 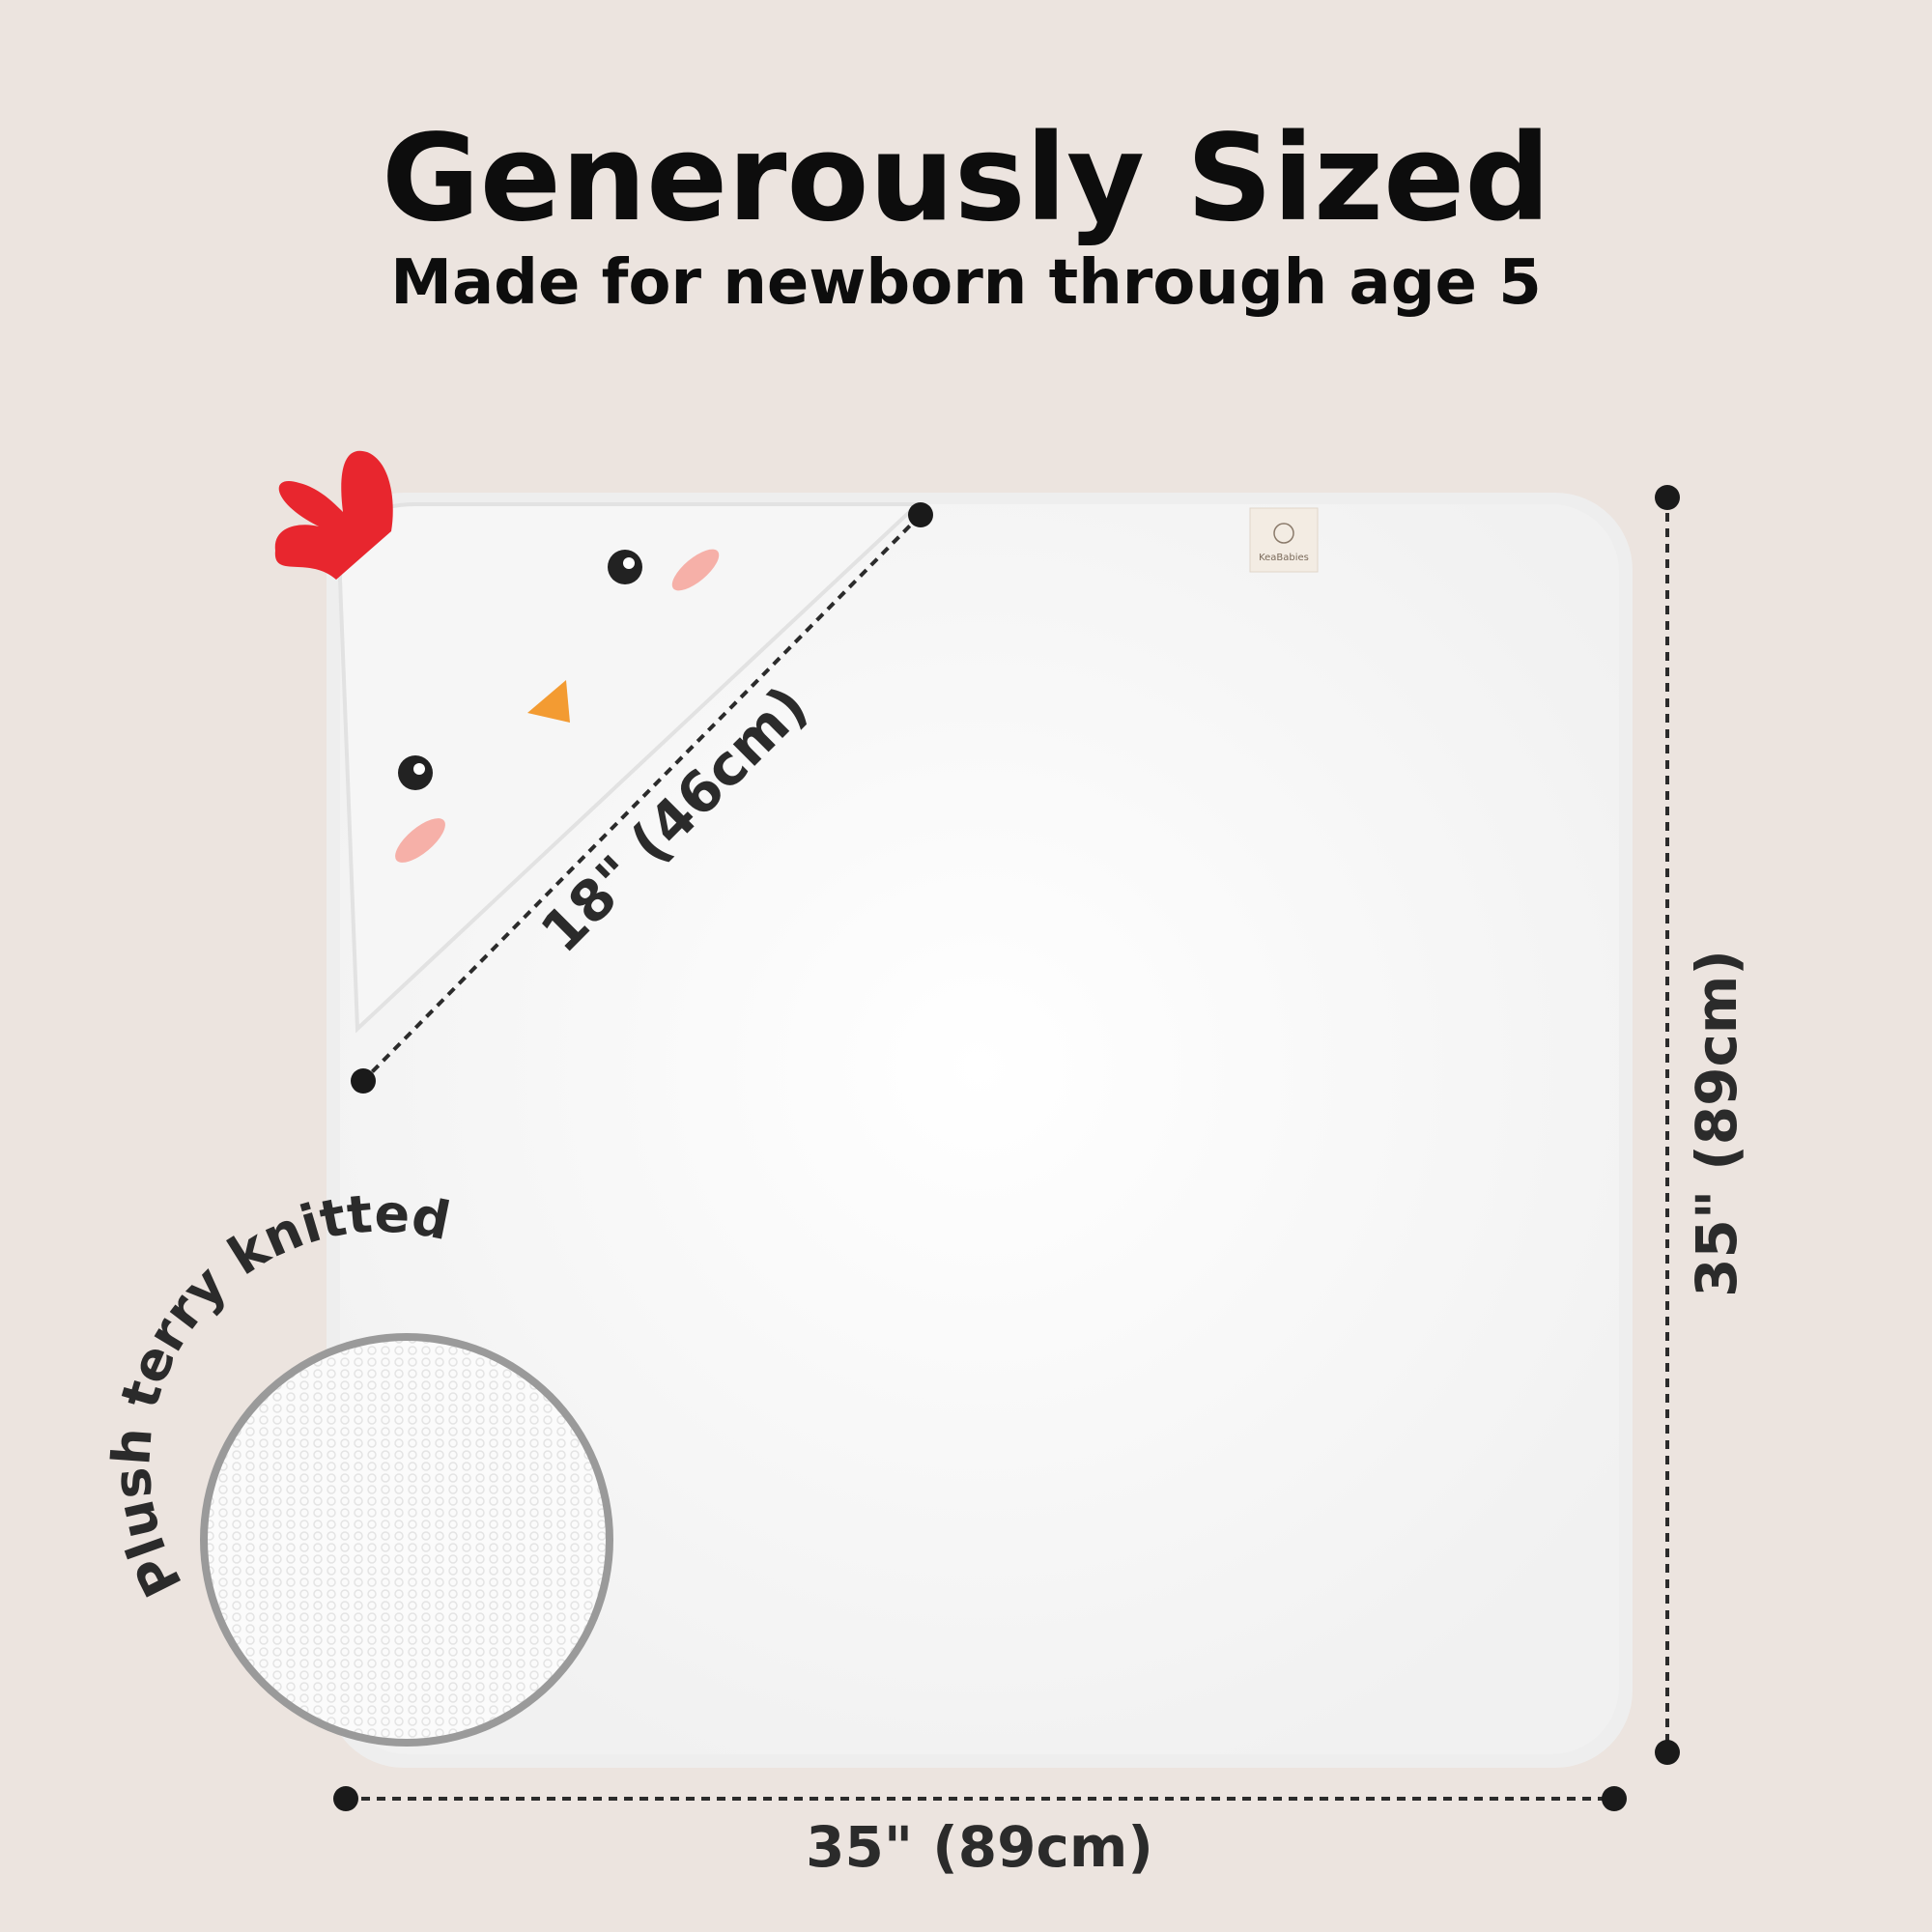 I want to click on brand-tag, so click(x=1284, y=540).